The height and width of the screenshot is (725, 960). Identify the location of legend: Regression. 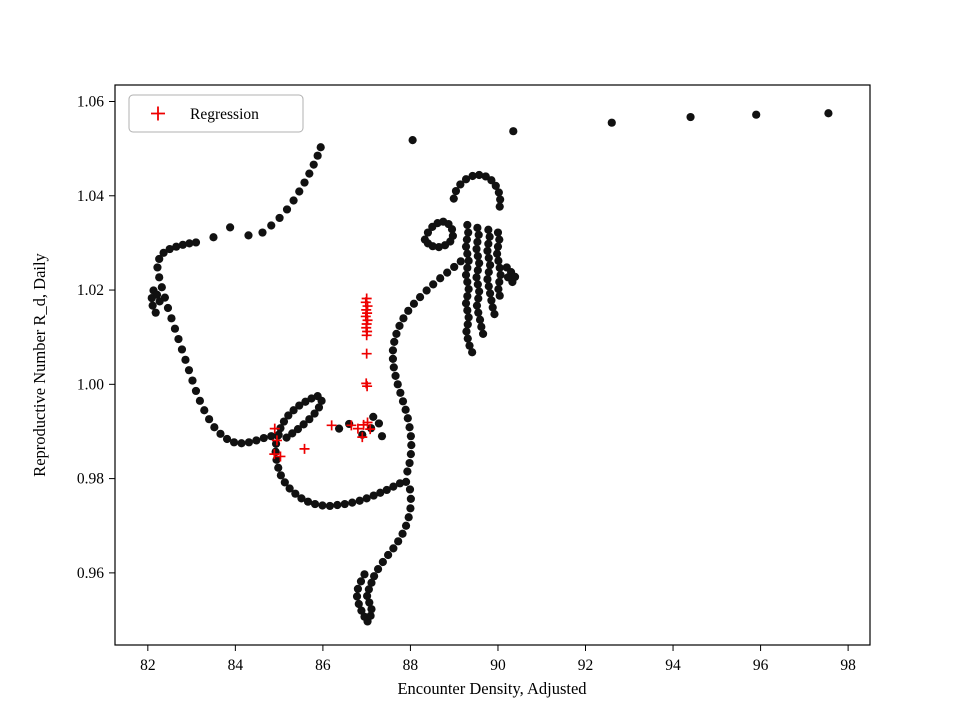
(216, 113).